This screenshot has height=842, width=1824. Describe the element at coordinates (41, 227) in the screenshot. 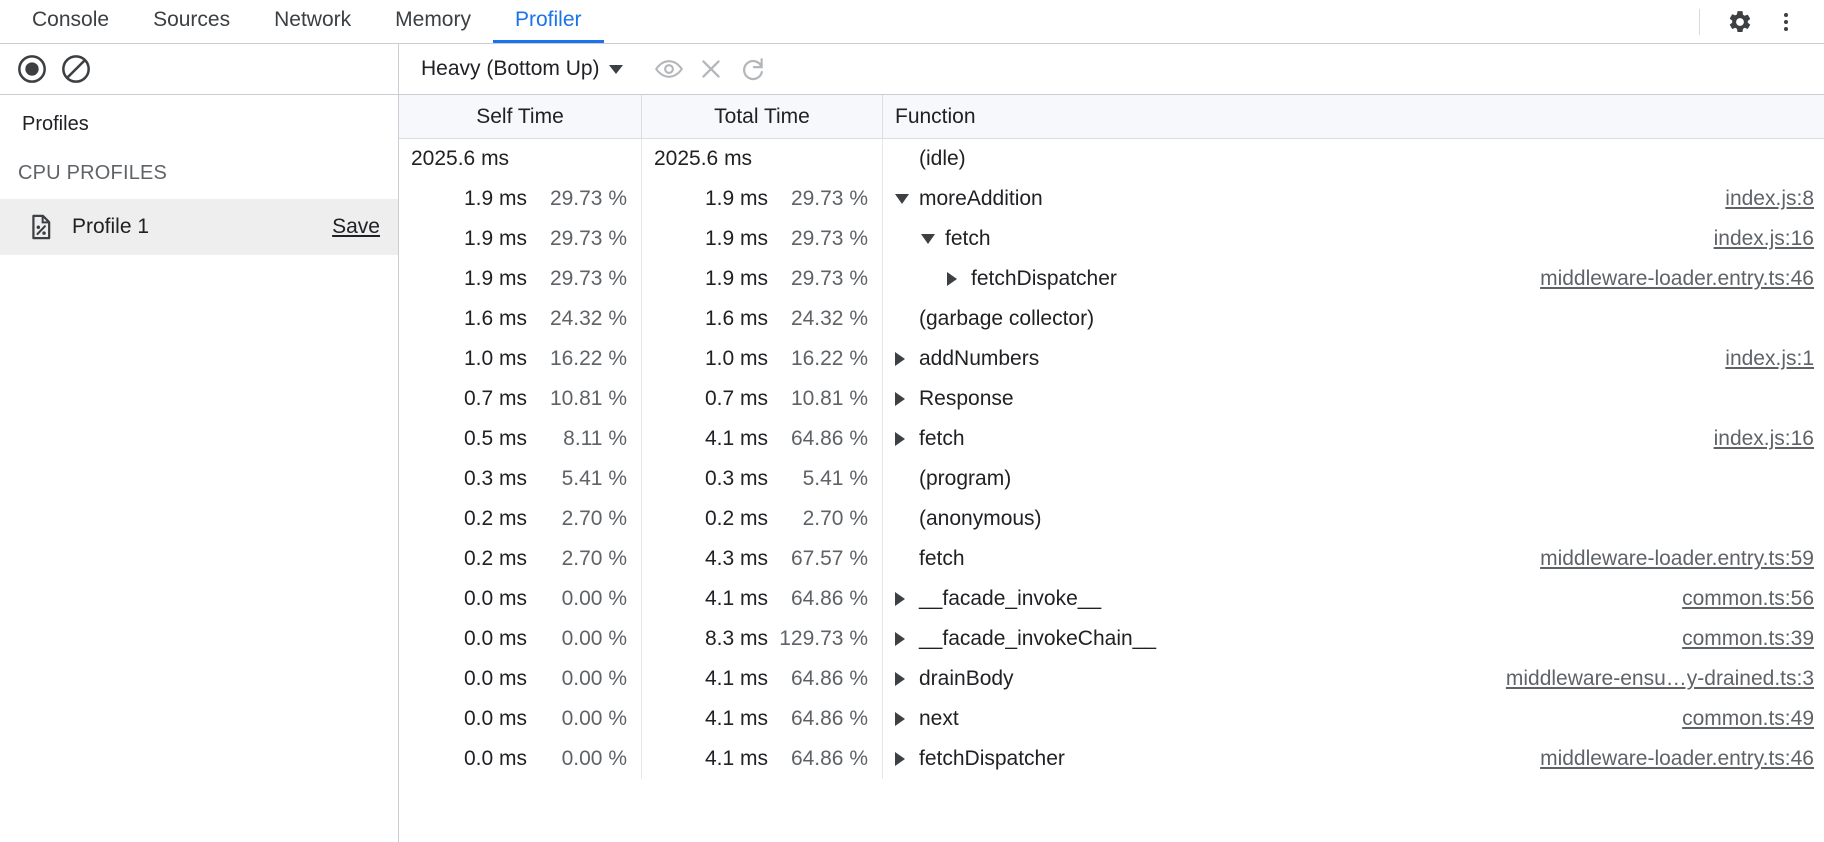

I see `profile-document-percent-icon` at that location.